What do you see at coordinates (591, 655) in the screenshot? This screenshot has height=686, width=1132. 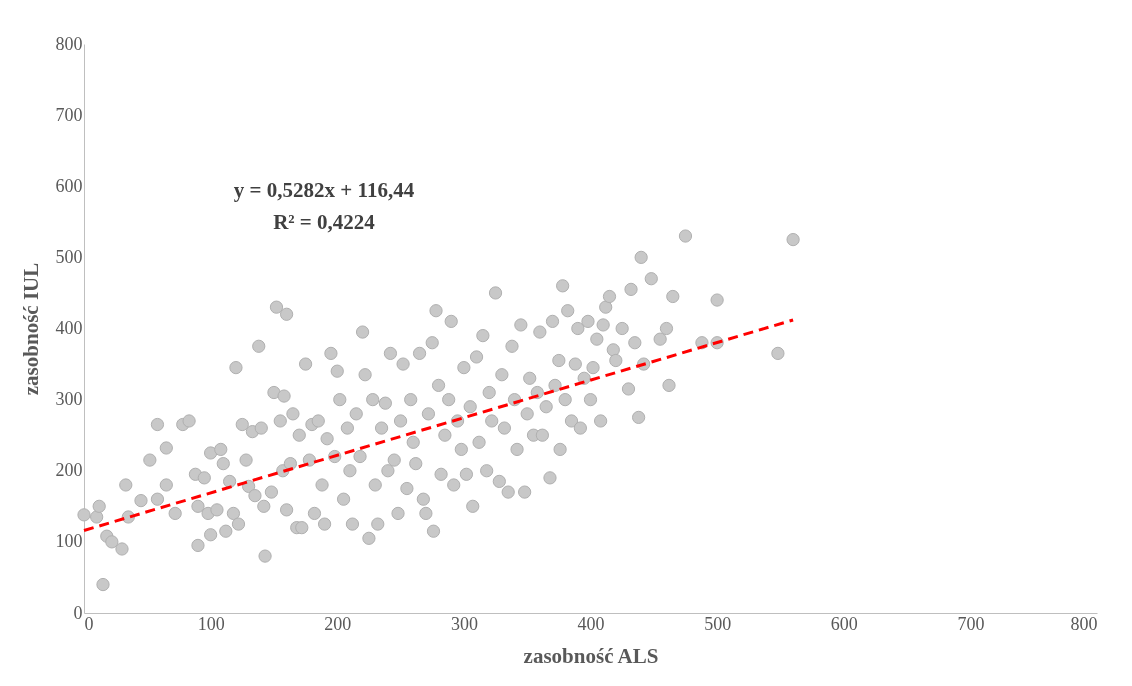 I see `x-axis-title: zasobność ALS` at bounding box center [591, 655].